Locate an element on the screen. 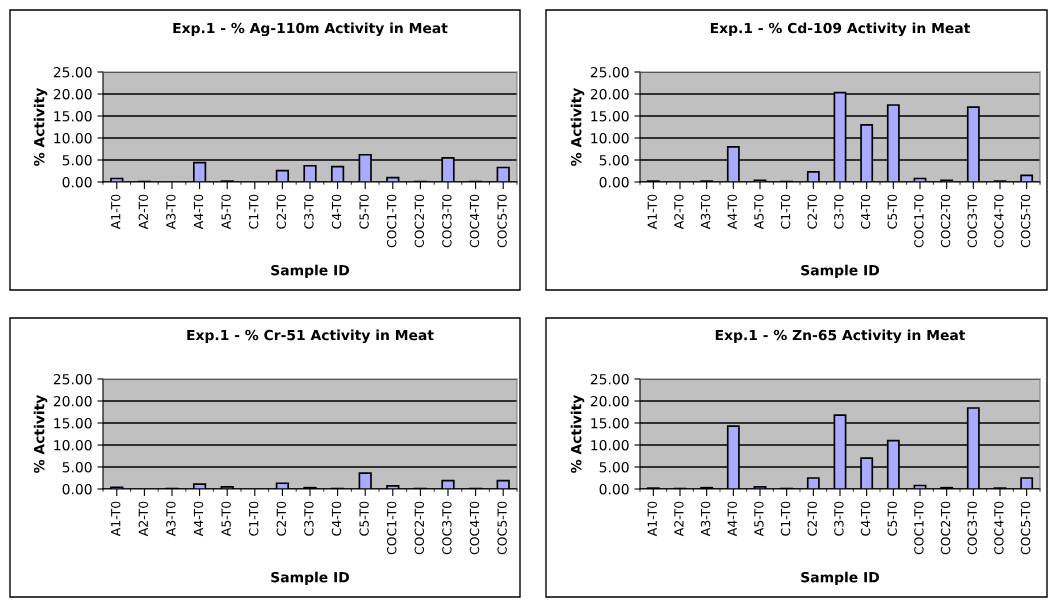  chart-title: Exp.1 - % Ag-110m Activity in Meat is located at coordinates (310, 29).